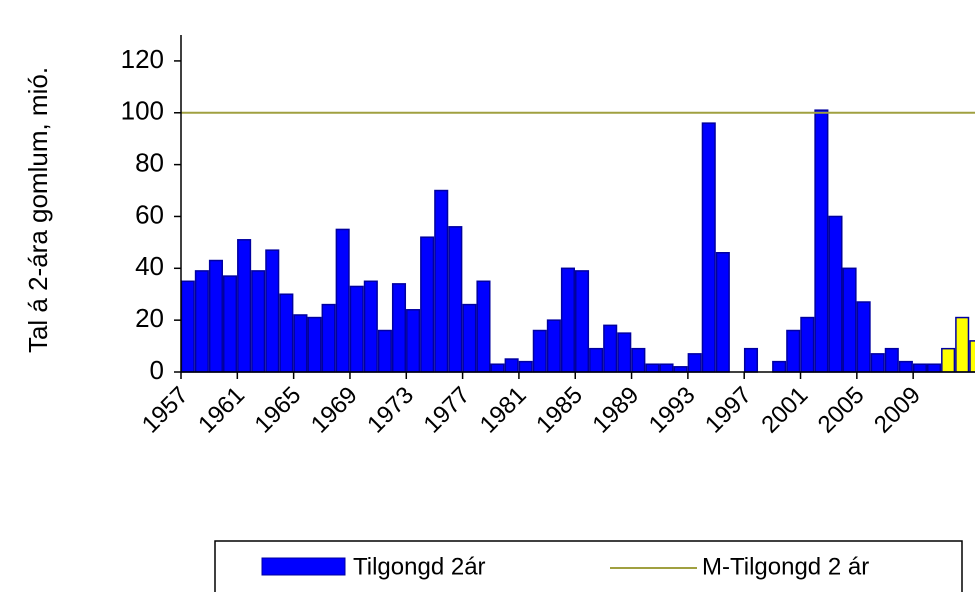  What do you see at coordinates (784, 410) in the screenshot?
I see `x-tick-label: 2001` at bounding box center [784, 410].